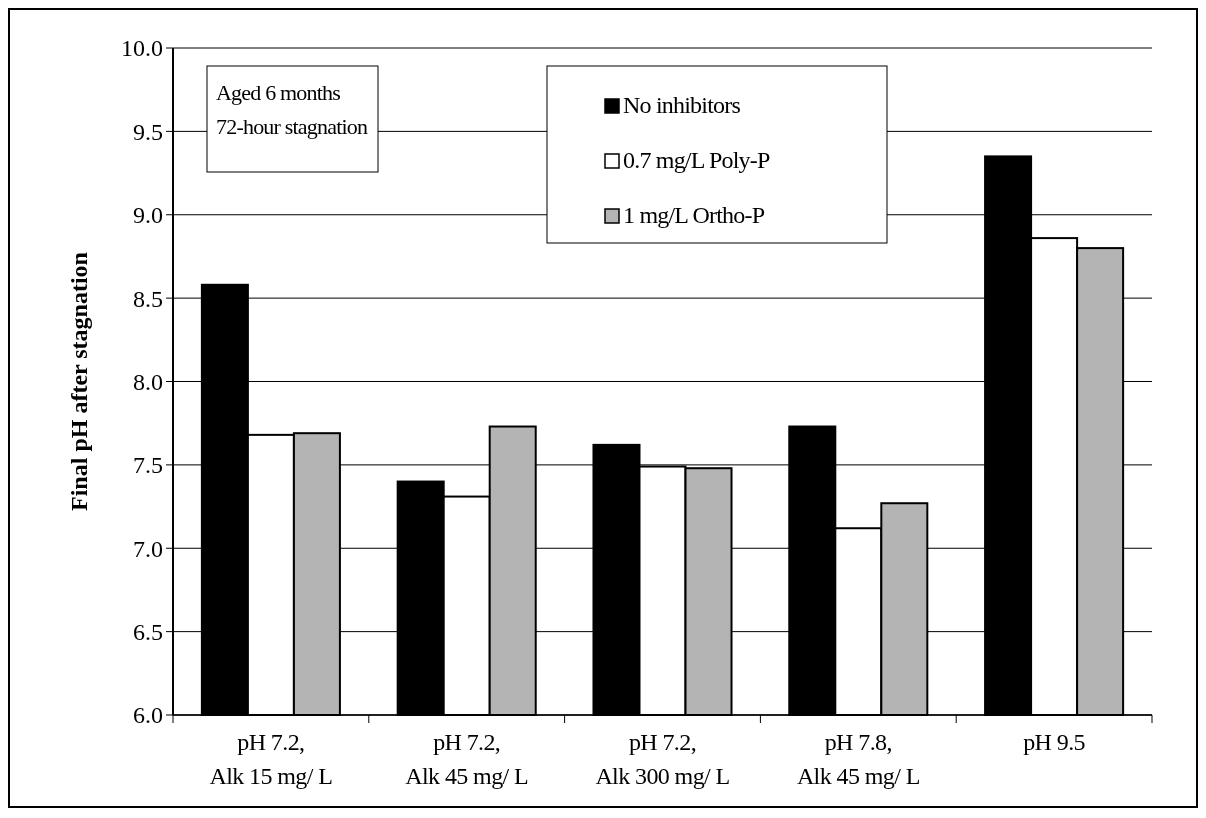 Image resolution: width=1206 pixels, height=818 pixels. Describe the element at coordinates (467, 759) in the screenshot. I see `x-tick-label: pH 7.2, Alk 45 mg/ L` at that location.